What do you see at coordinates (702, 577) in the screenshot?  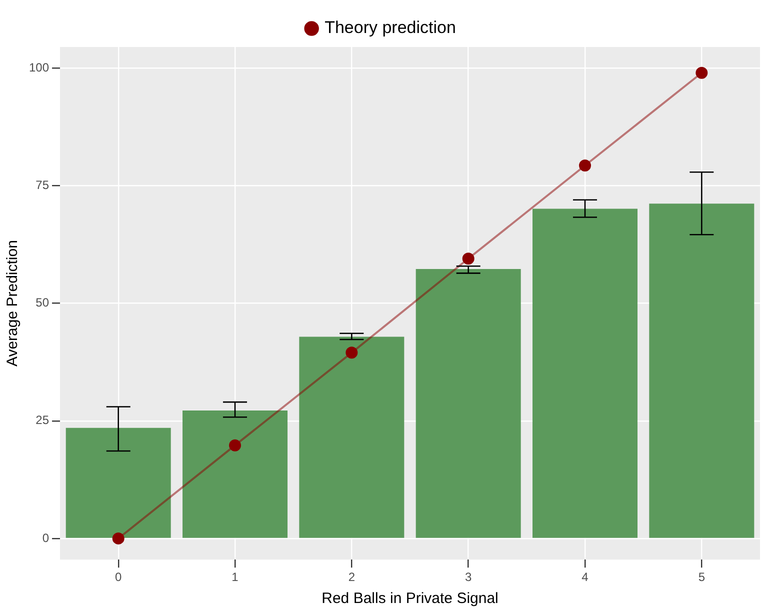 I see `x-tick-label: 5` at bounding box center [702, 577].